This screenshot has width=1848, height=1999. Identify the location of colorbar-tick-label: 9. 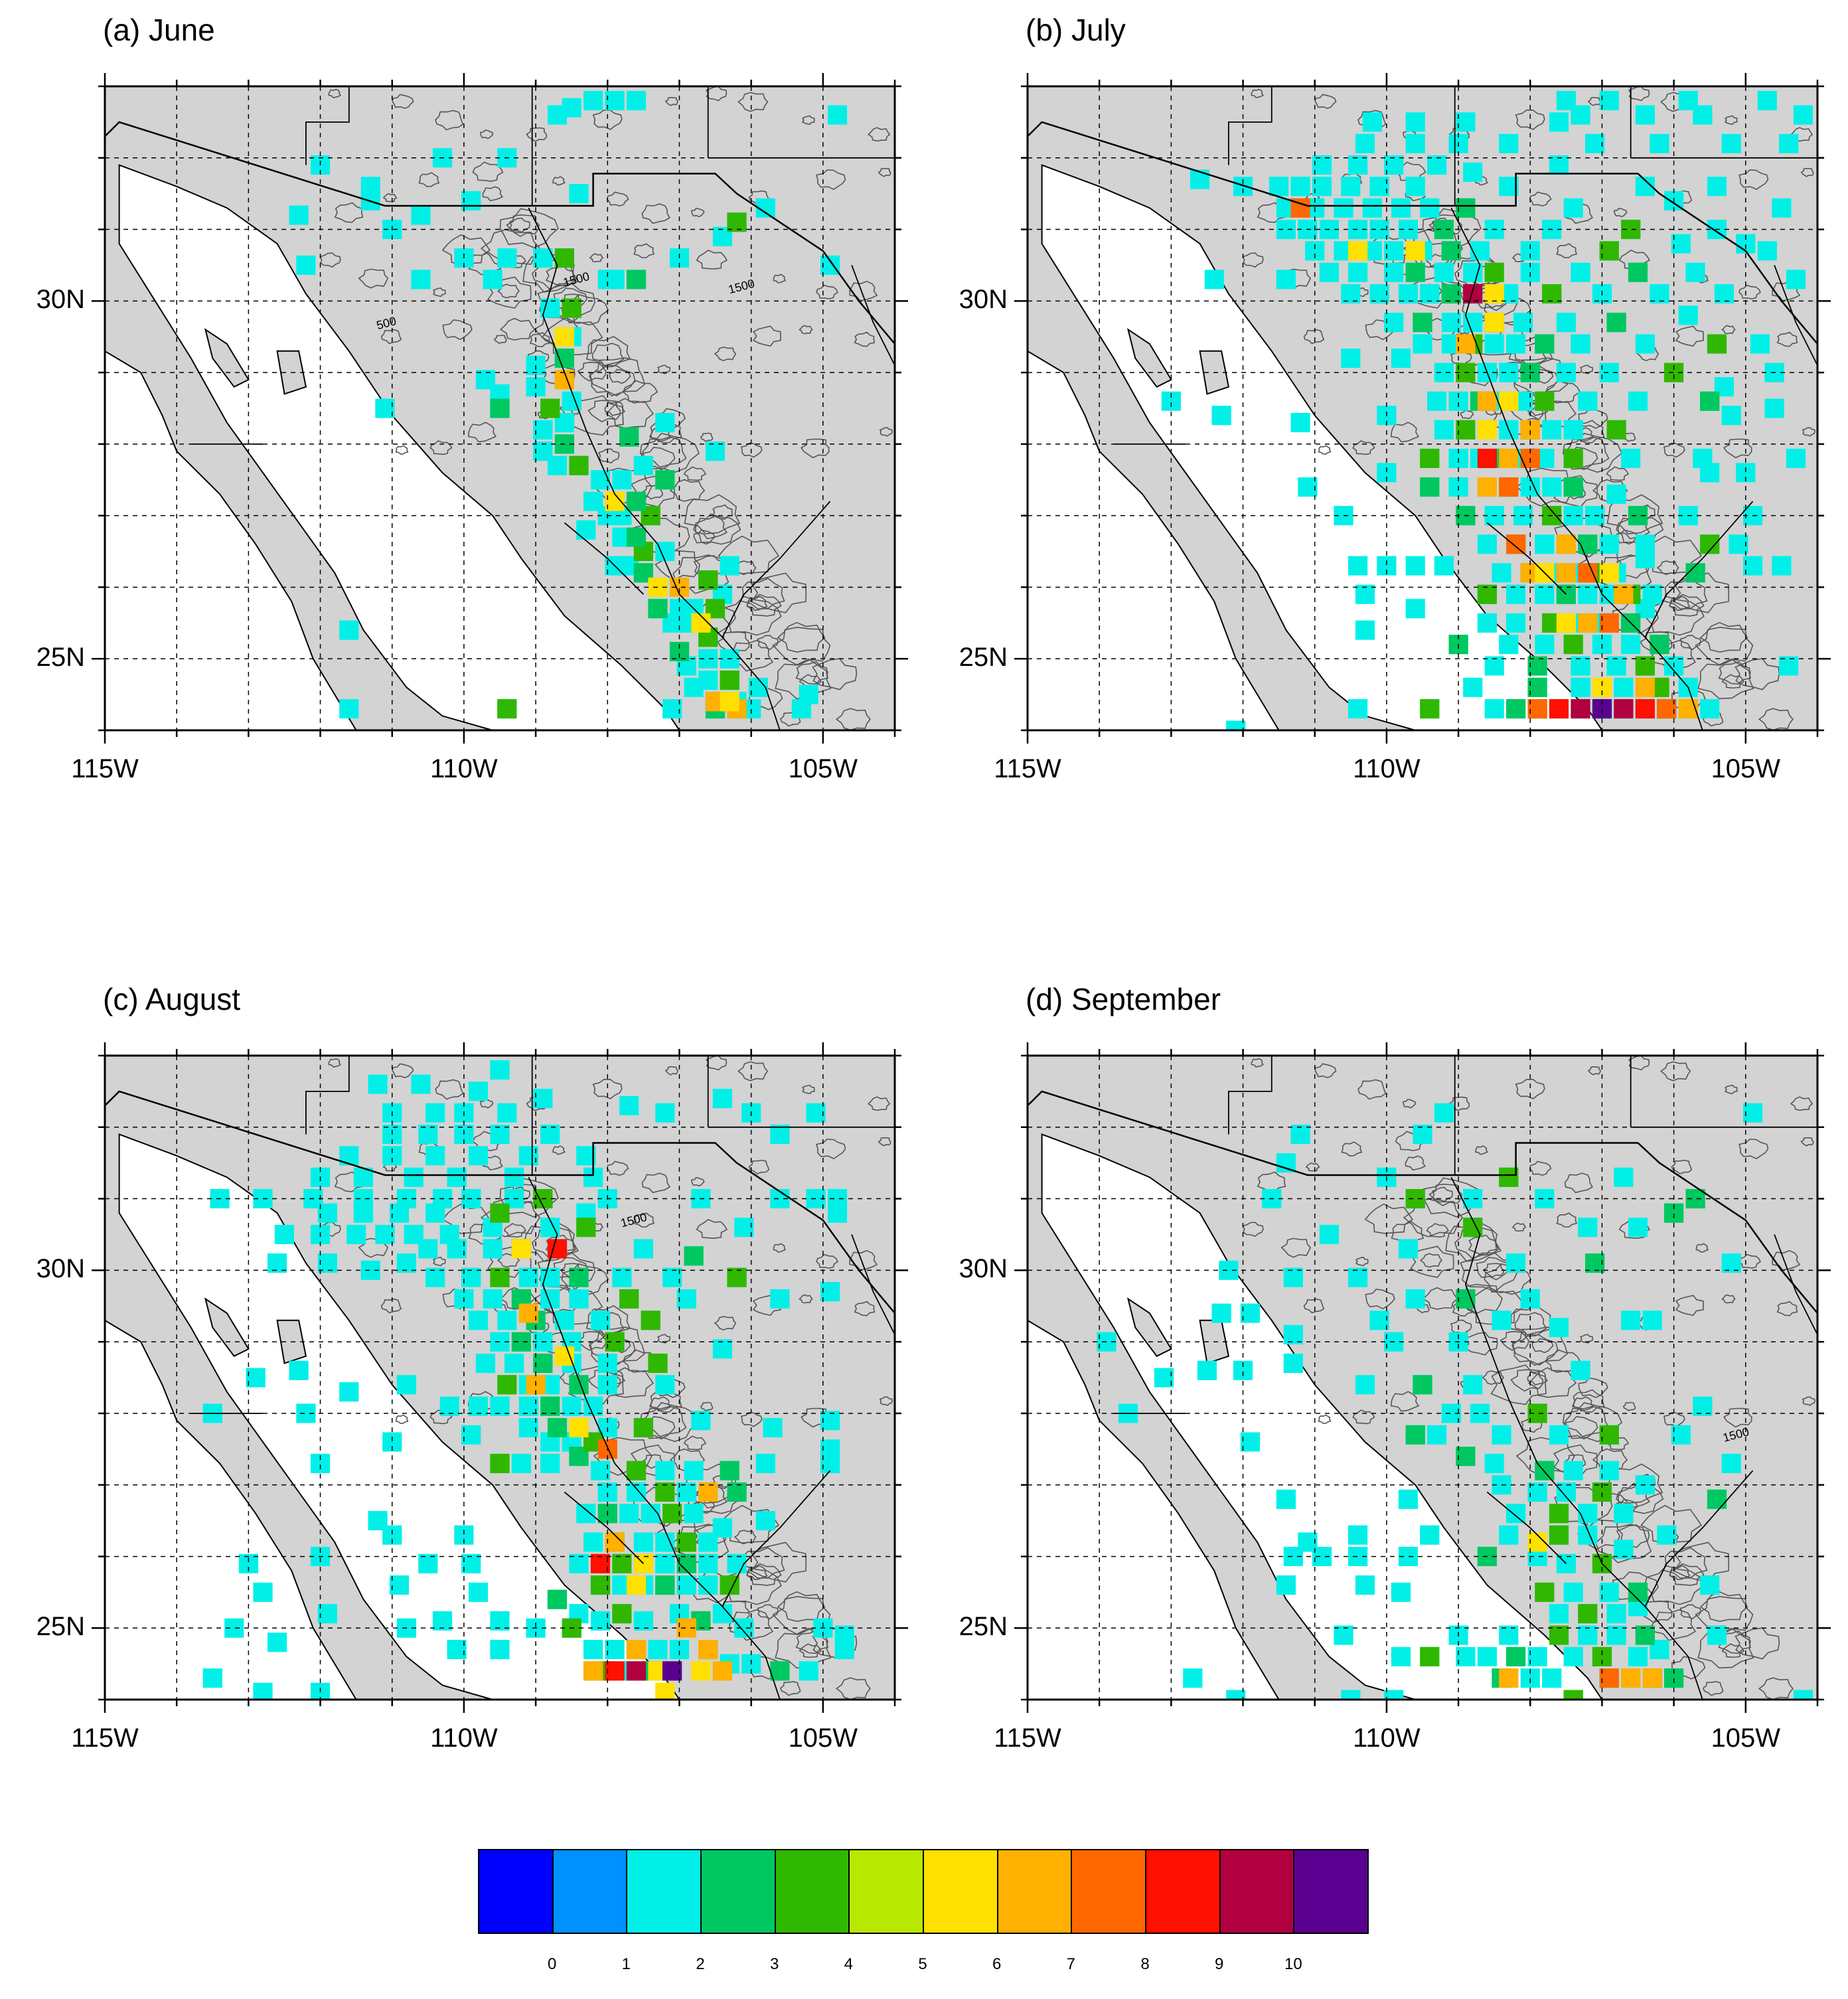
(1219, 1964).